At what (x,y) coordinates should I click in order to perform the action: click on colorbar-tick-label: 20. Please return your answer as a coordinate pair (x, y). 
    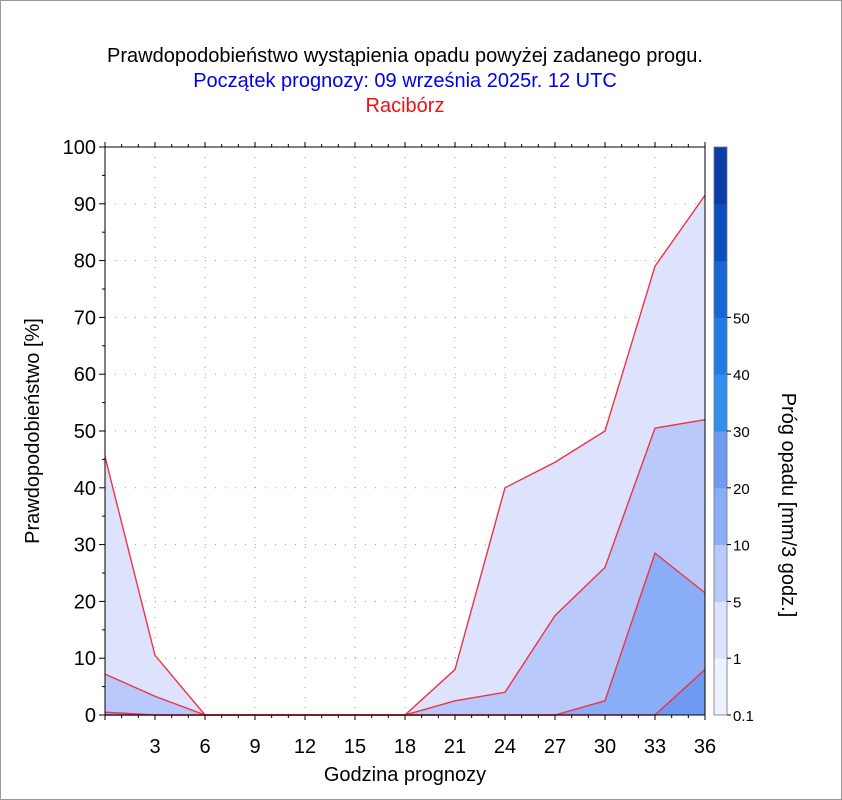
    Looking at the image, I should click on (741, 489).